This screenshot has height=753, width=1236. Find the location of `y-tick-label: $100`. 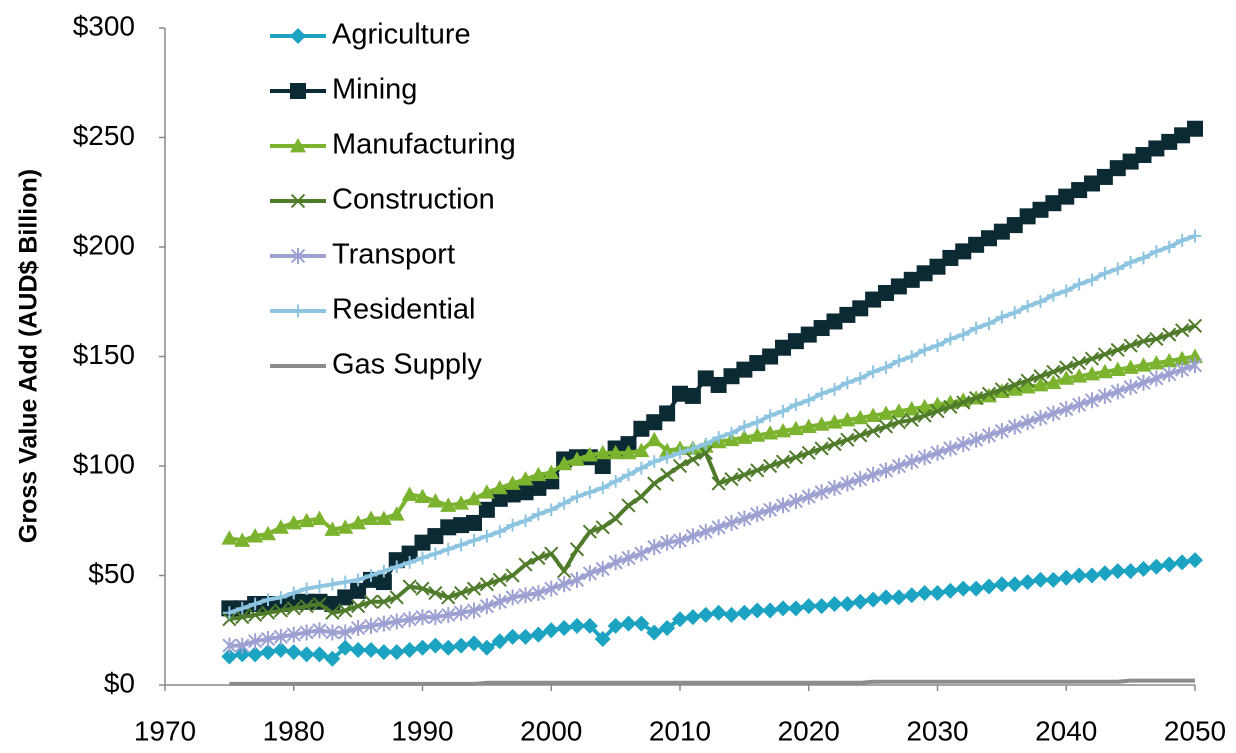

y-tick-label: $100 is located at coordinates (104, 463).